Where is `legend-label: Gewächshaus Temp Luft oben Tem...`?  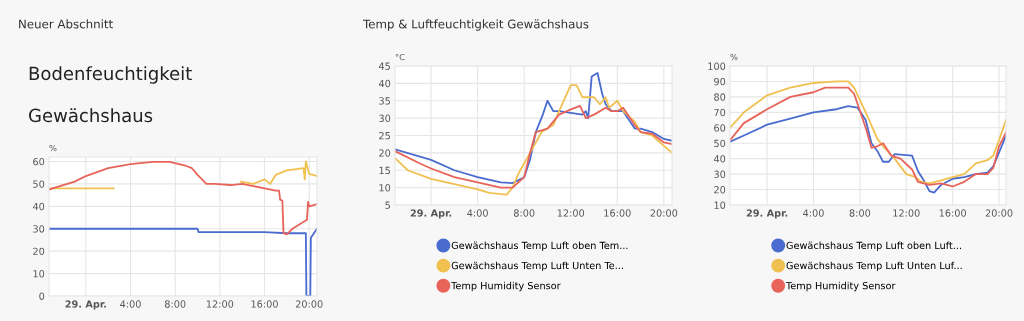
legend-label: Gewächshaus Temp Luft oben Tem... is located at coordinates (539, 246).